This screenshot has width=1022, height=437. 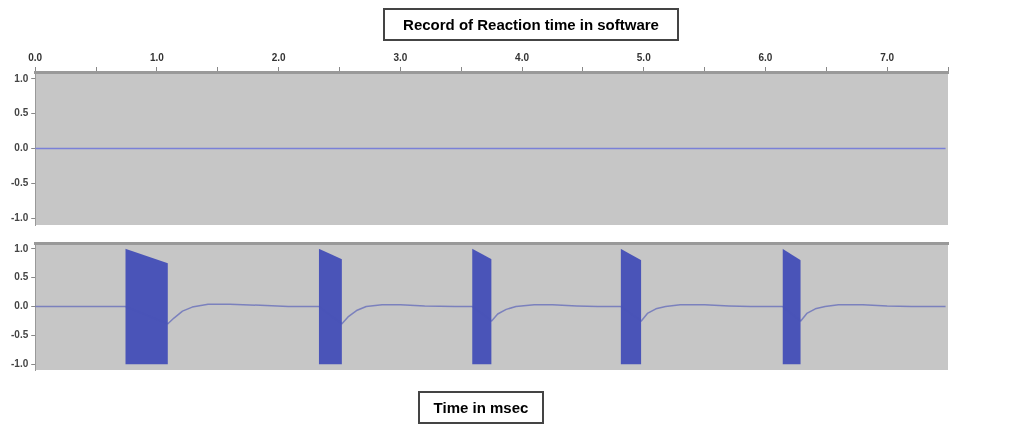 I want to click on x-tick-label: 1.0, so click(x=157, y=57).